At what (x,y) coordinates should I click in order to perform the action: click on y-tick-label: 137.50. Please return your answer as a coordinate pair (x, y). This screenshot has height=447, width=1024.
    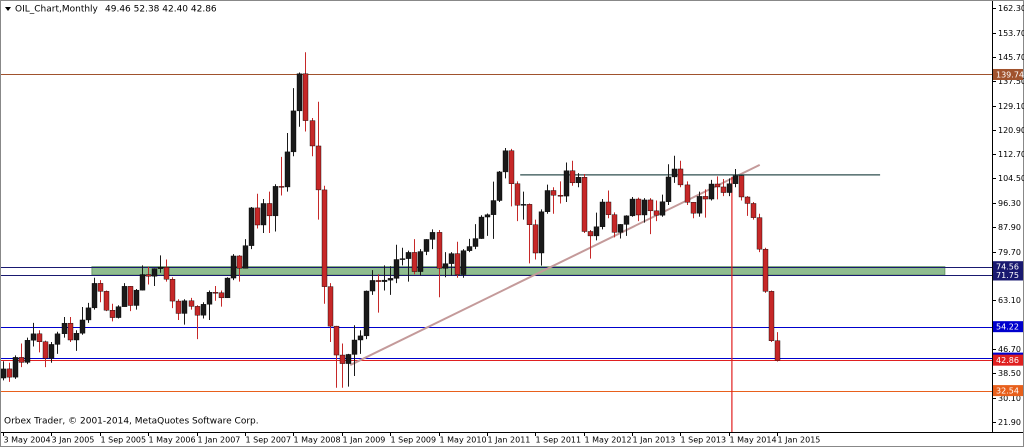
    Looking at the image, I should click on (1011, 81).